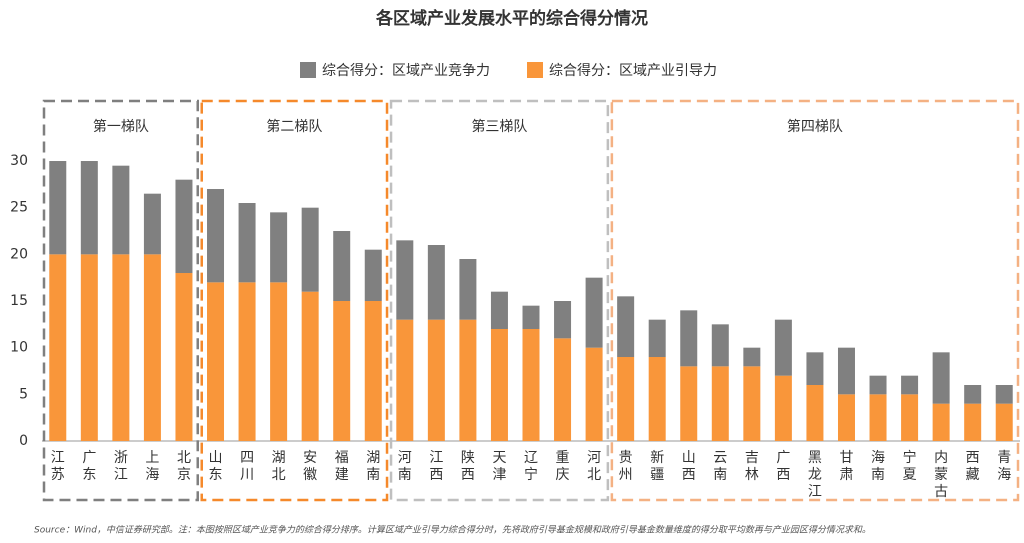 The image size is (1024, 543). What do you see at coordinates (19, 301) in the screenshot?
I see `y-tick-label: 15` at bounding box center [19, 301].